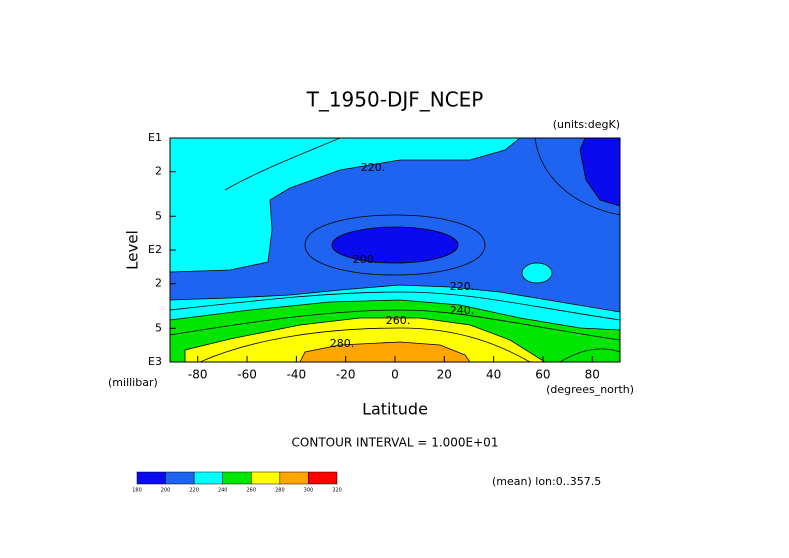 This screenshot has height=558, width=789. I want to click on x-tick-label: -40, so click(297, 375).